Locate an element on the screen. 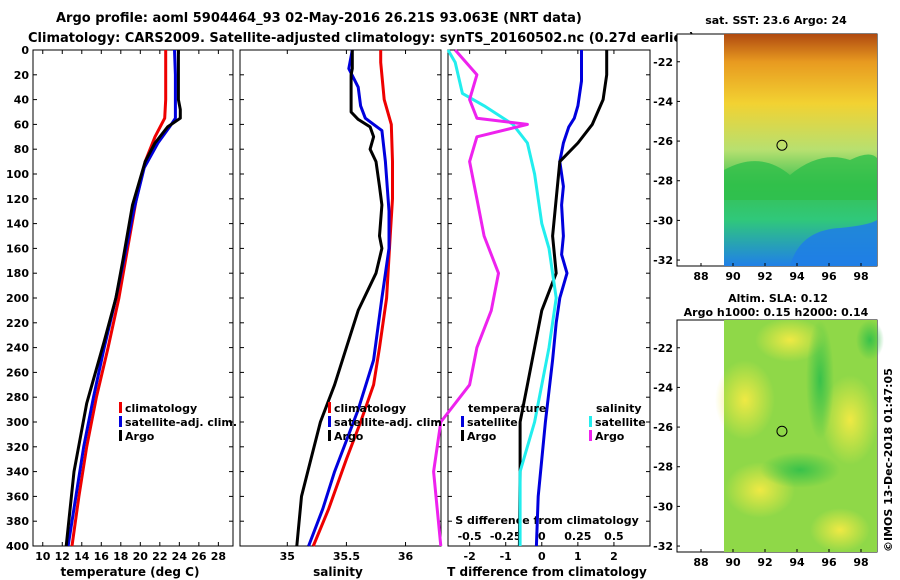  s-diff-tick-label: -0.25 is located at coordinates (506, 536).